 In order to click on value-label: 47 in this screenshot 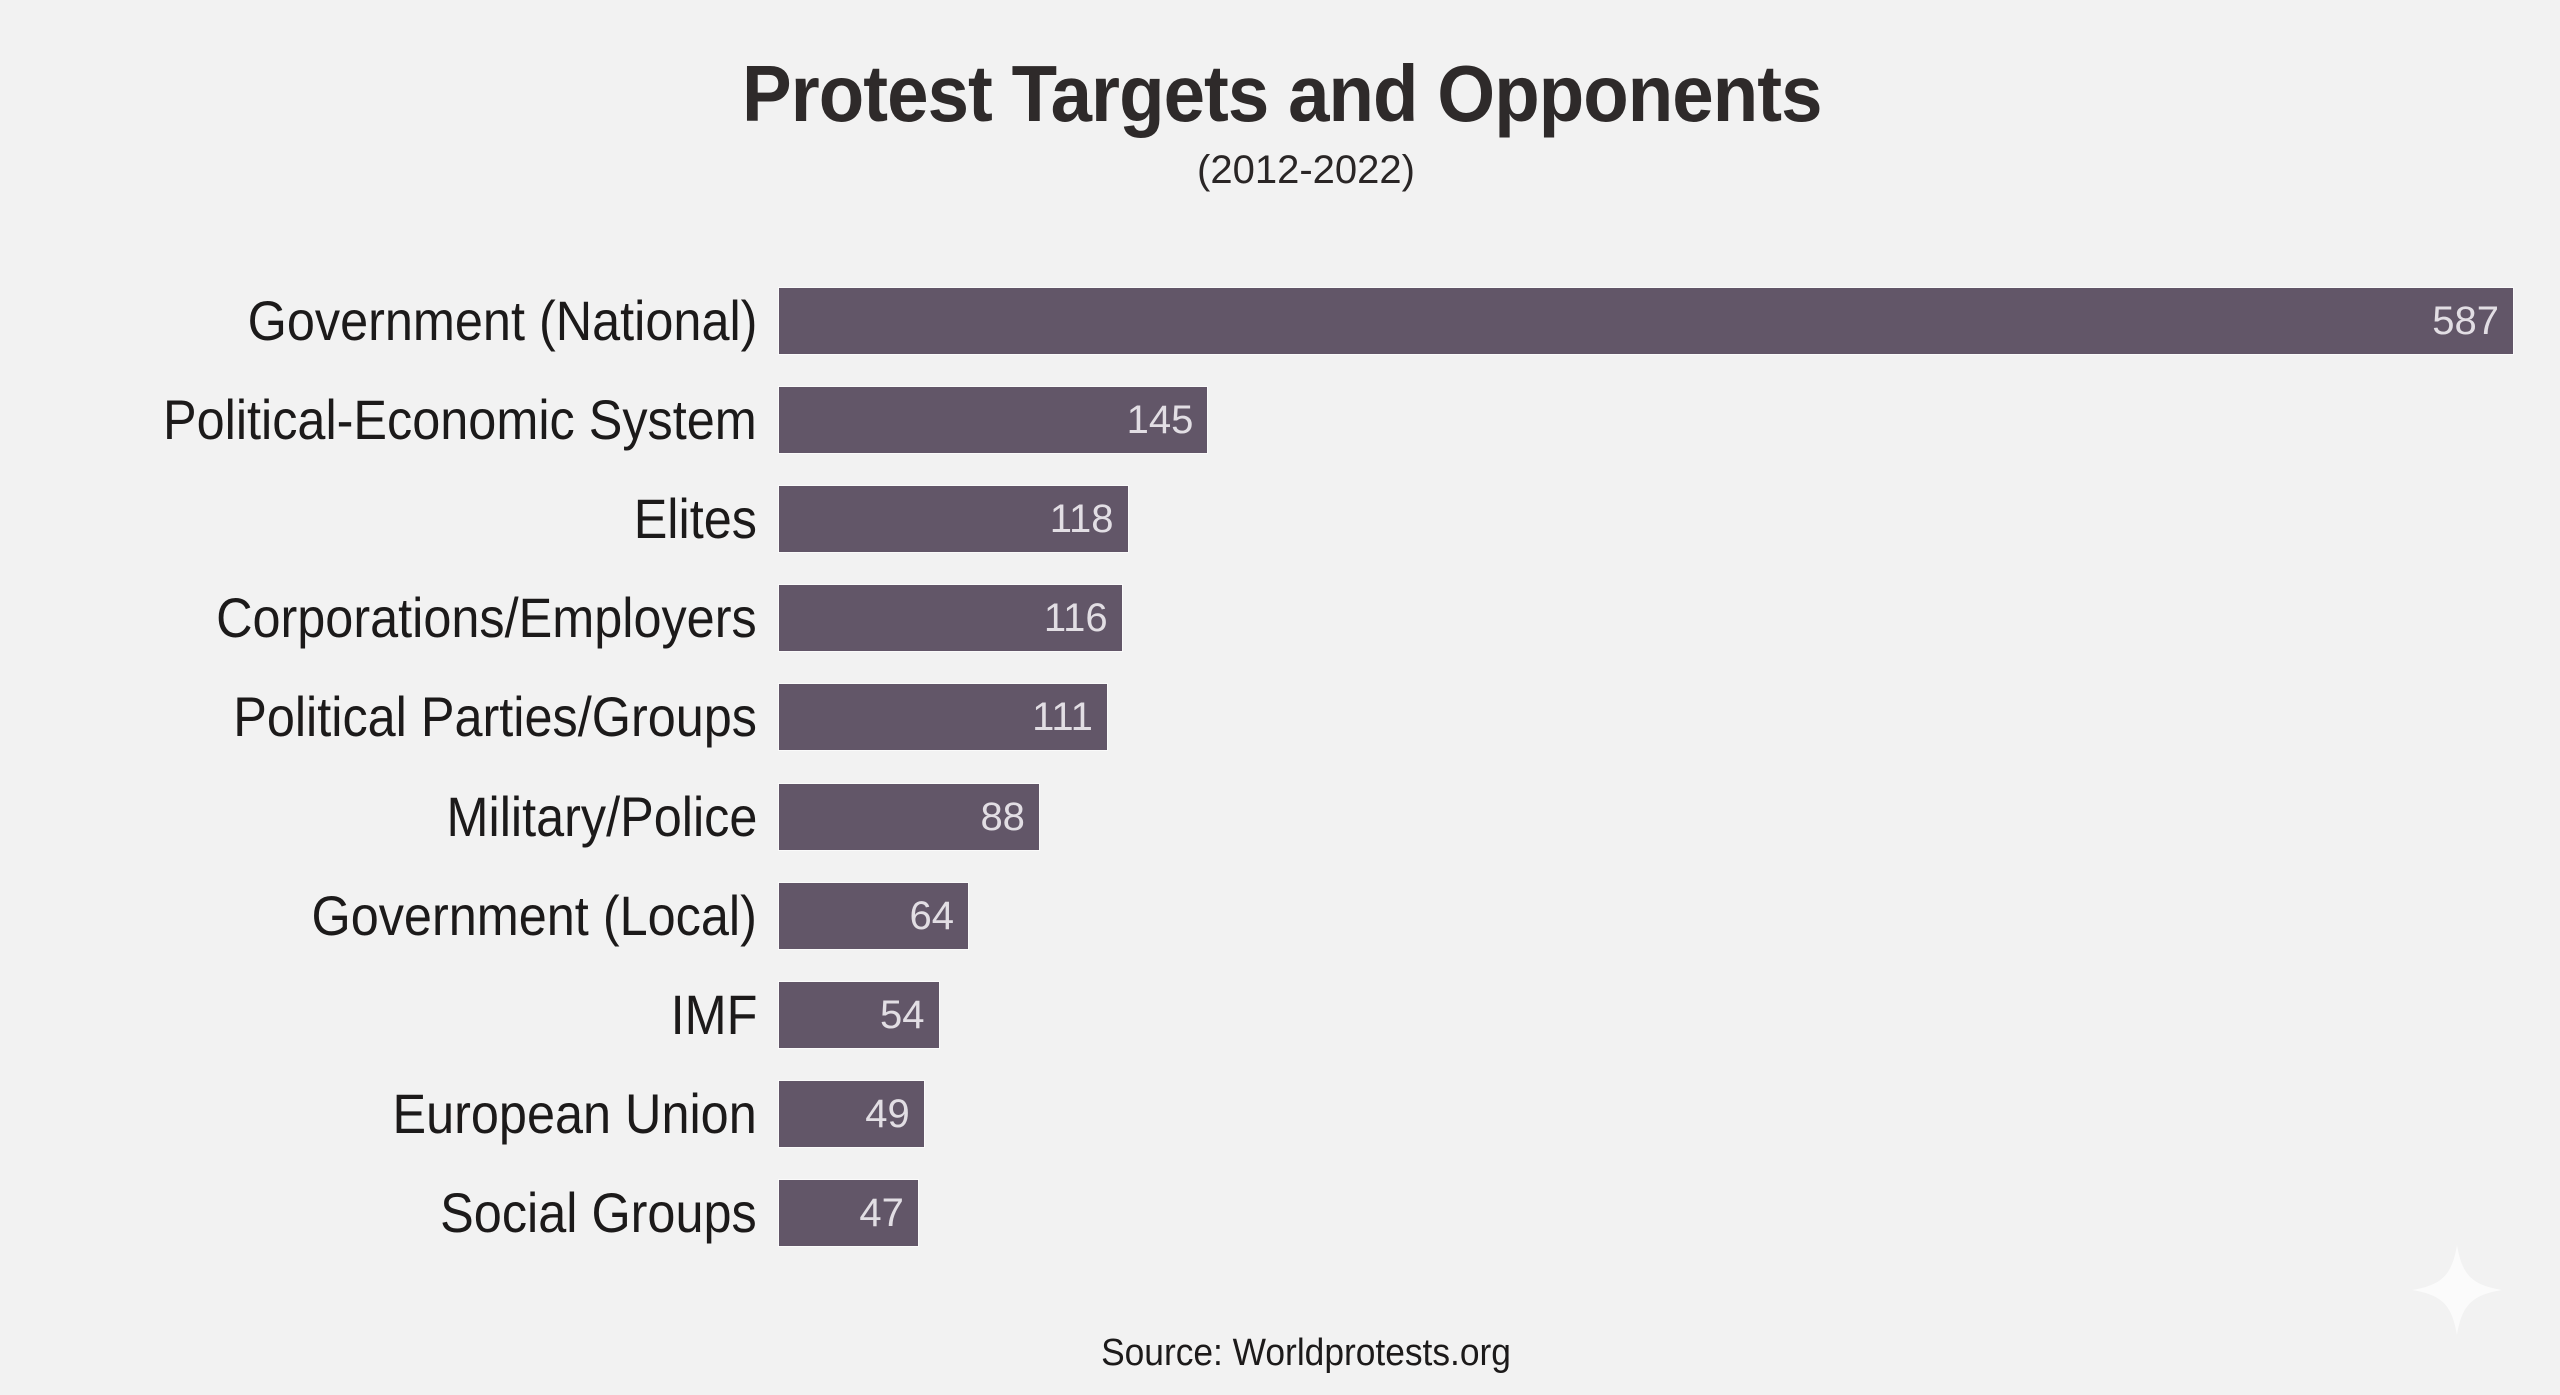, I will do `click(881, 1212)`.